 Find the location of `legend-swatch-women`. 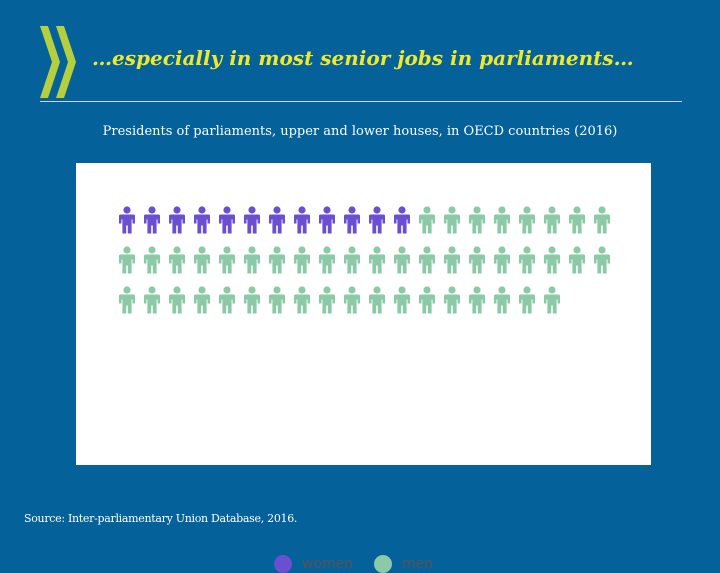

legend-swatch-women is located at coordinates (283, 564).